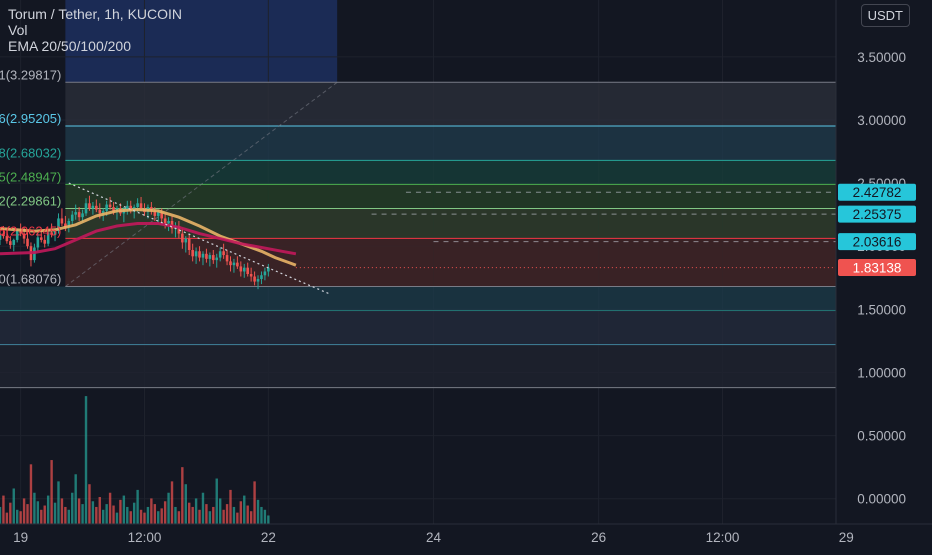 The height and width of the screenshot is (555, 932). What do you see at coordinates (846, 537) in the screenshot?
I see `time-tick: 29` at bounding box center [846, 537].